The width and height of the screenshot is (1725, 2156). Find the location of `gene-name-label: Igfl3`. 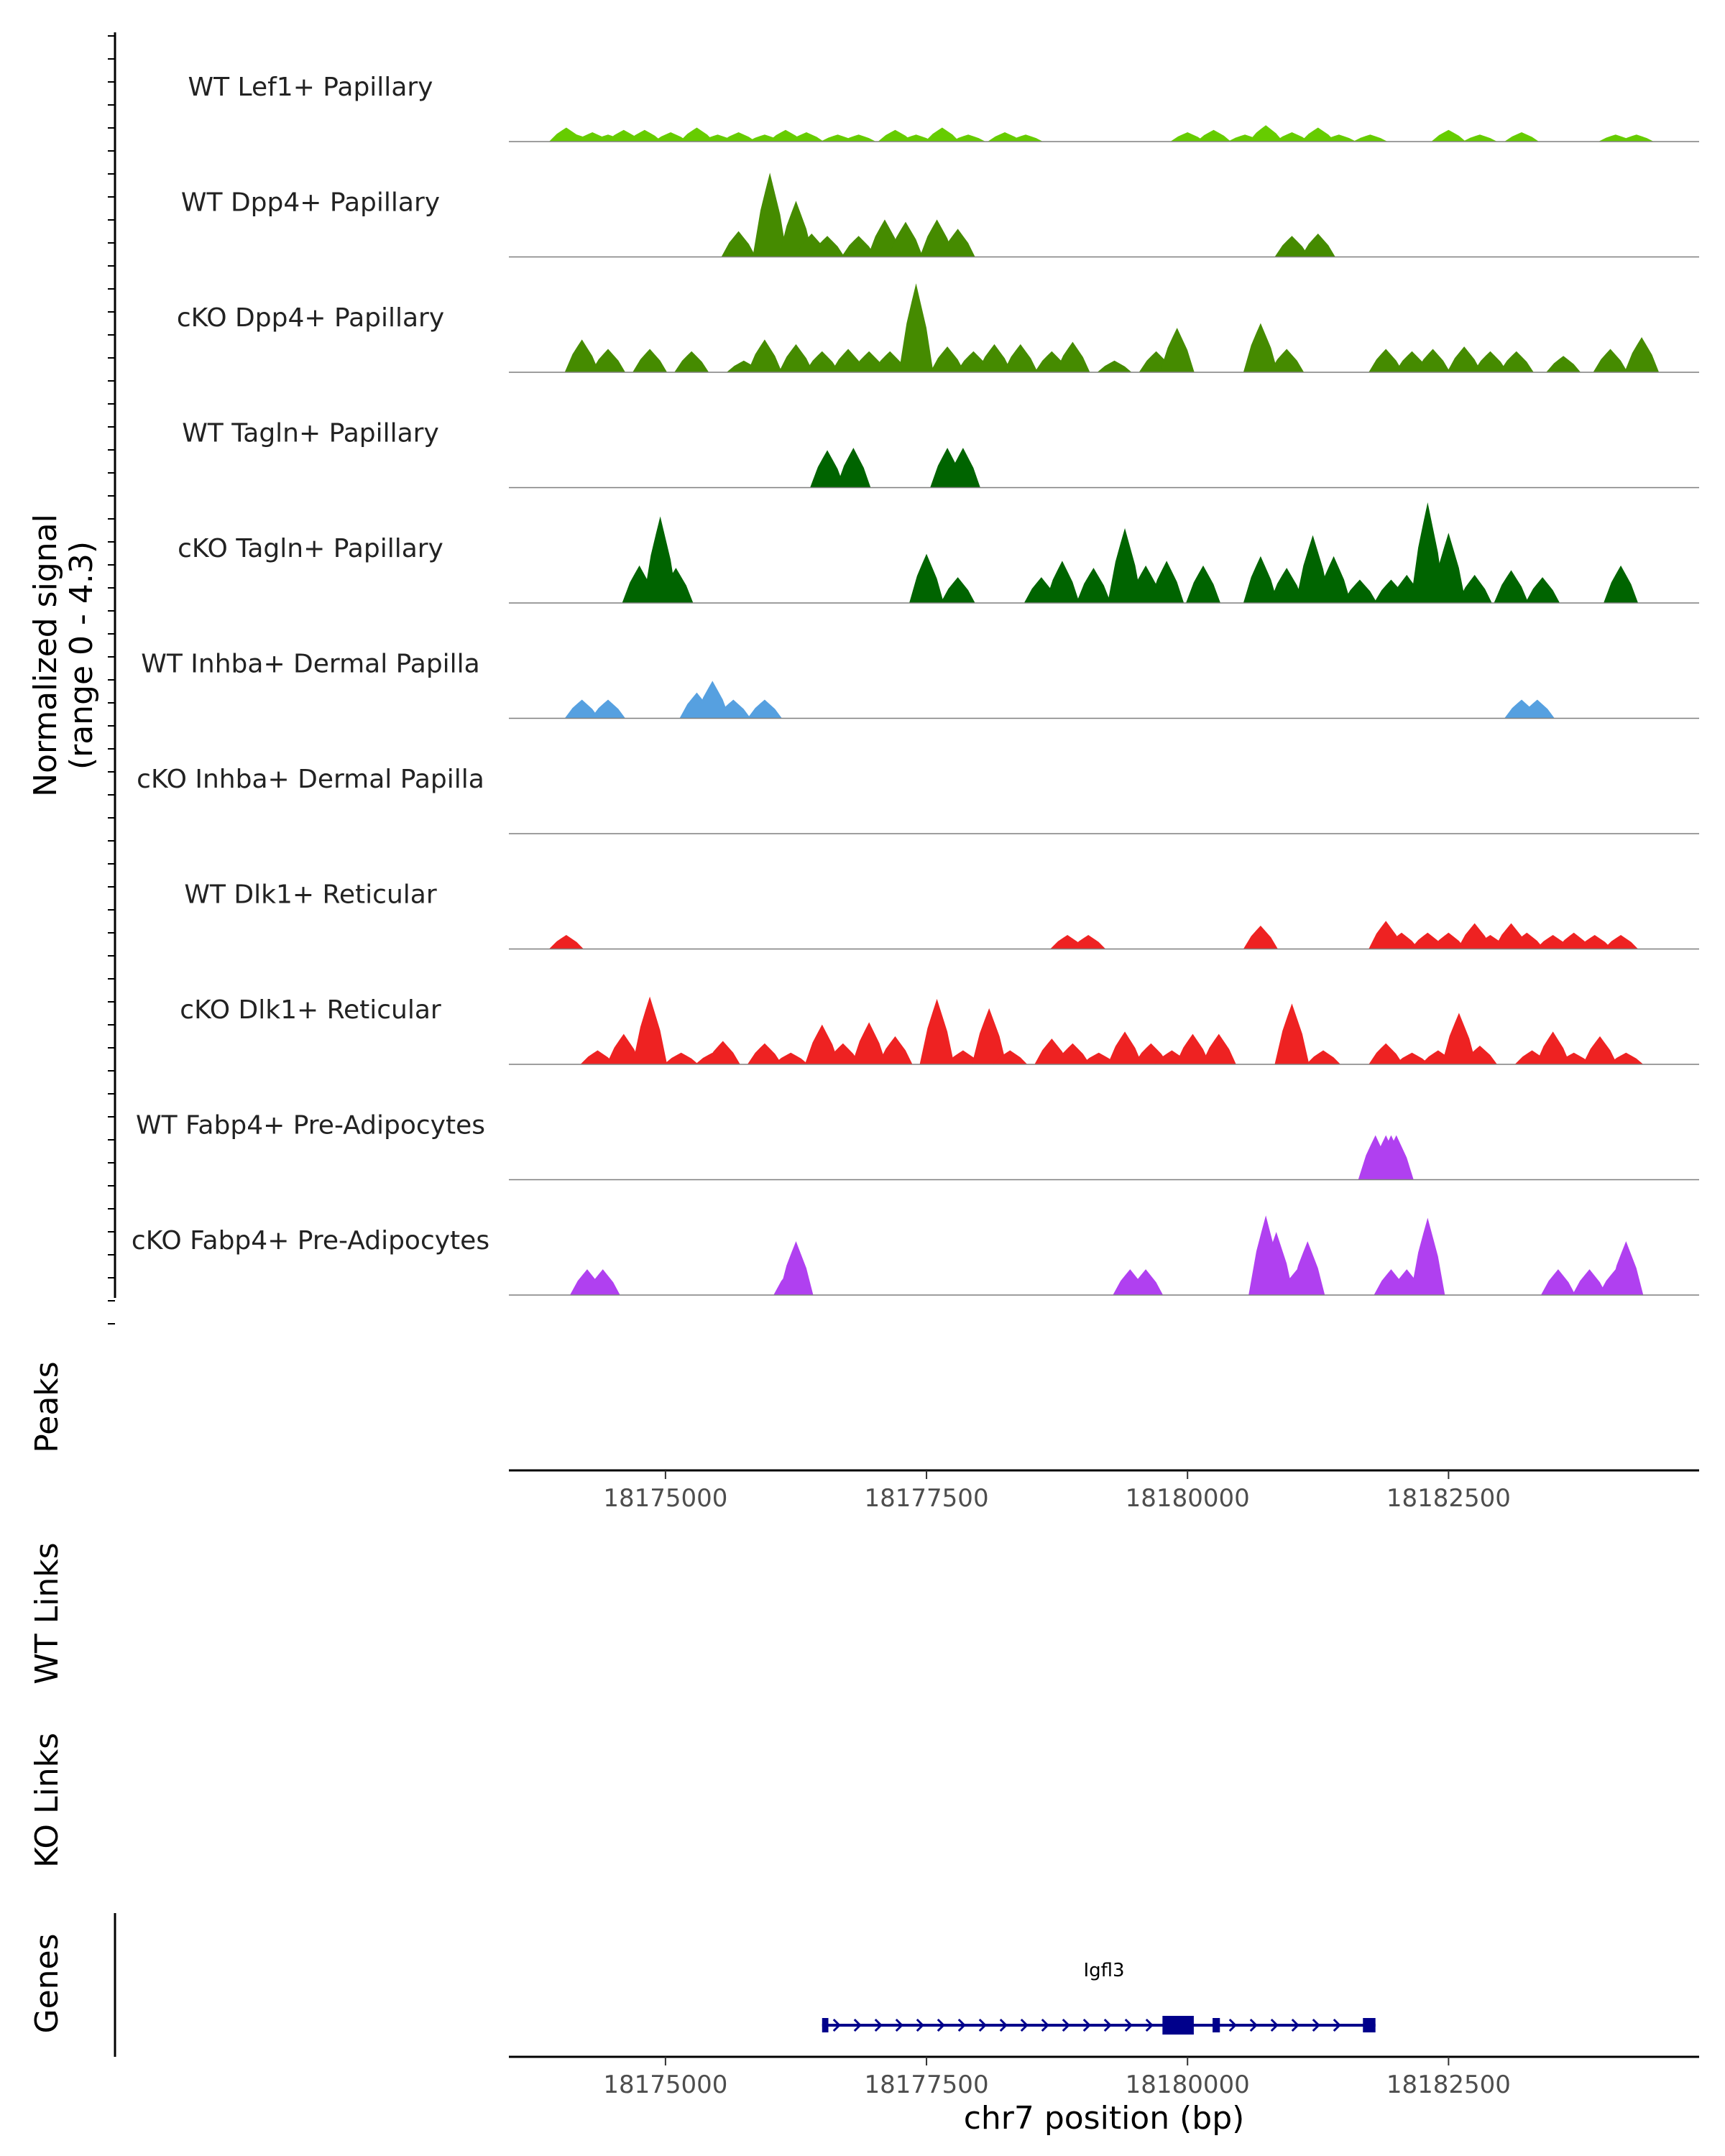

gene-name-label: Igfl3 is located at coordinates (1103, 1971).